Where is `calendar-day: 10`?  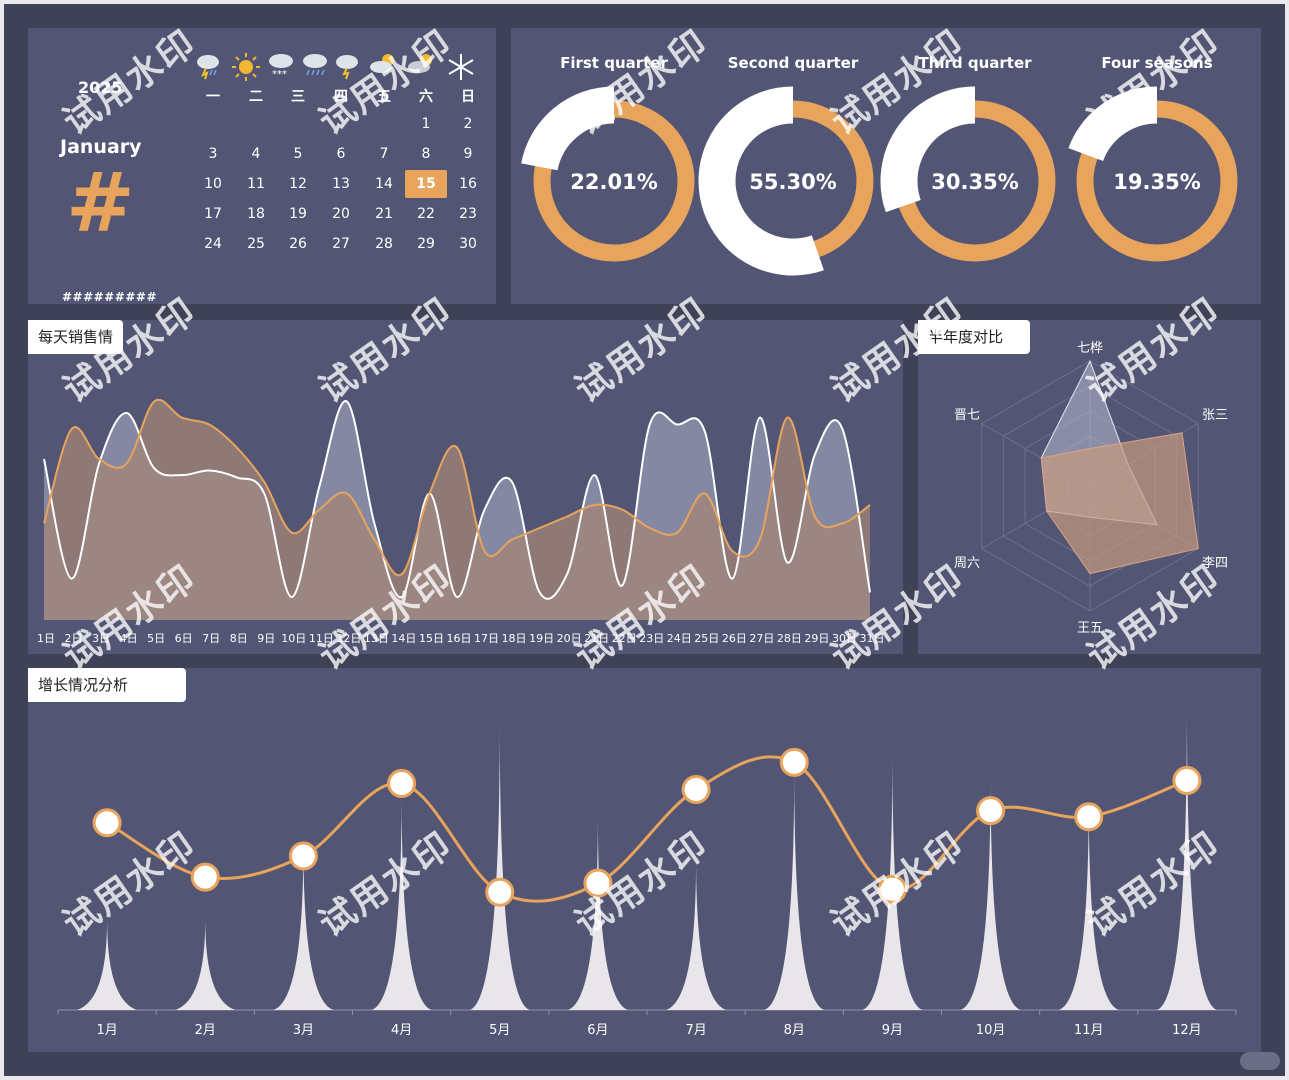 calendar-day: 10 is located at coordinates (213, 184).